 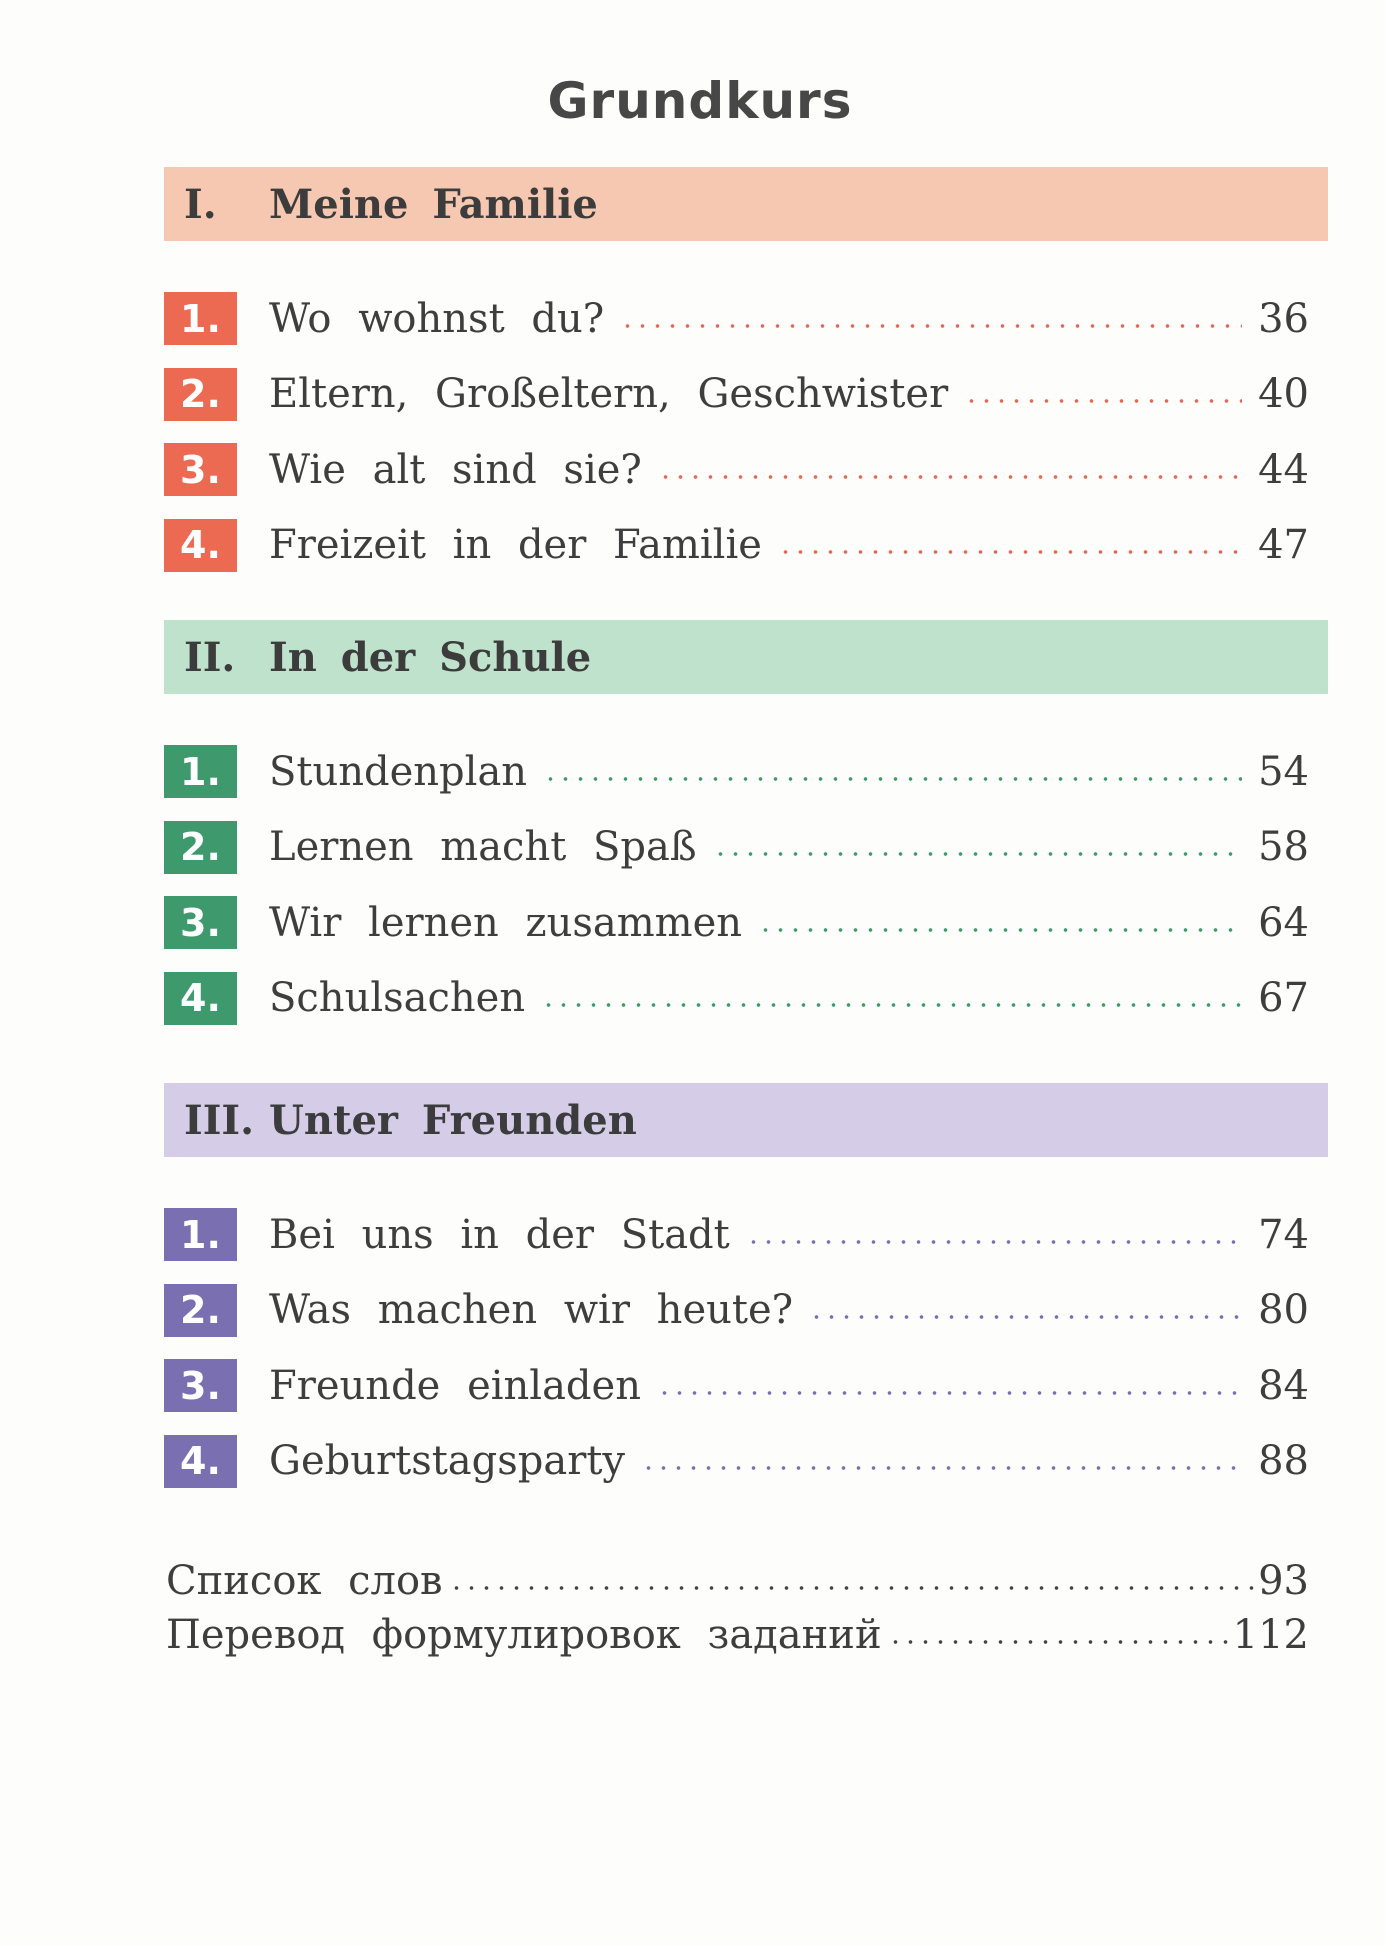 I want to click on page-number: 67, so click(x=1283, y=998).